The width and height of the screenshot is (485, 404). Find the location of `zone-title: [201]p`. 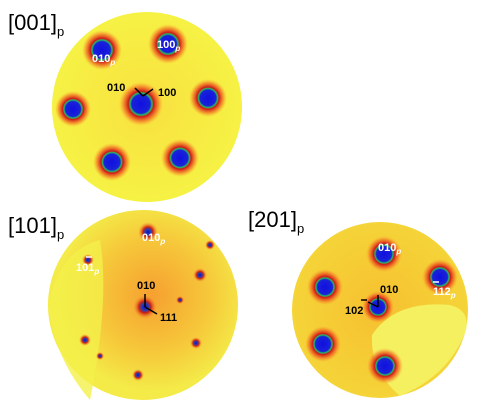

zone-title: [201]p is located at coordinates (276, 221).